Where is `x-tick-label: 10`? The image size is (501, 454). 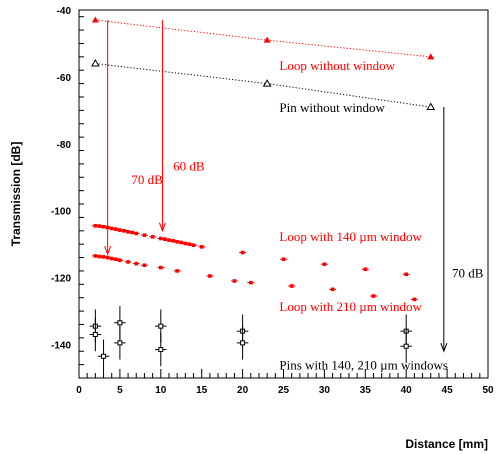
x-tick-label: 10 is located at coordinates (161, 390).